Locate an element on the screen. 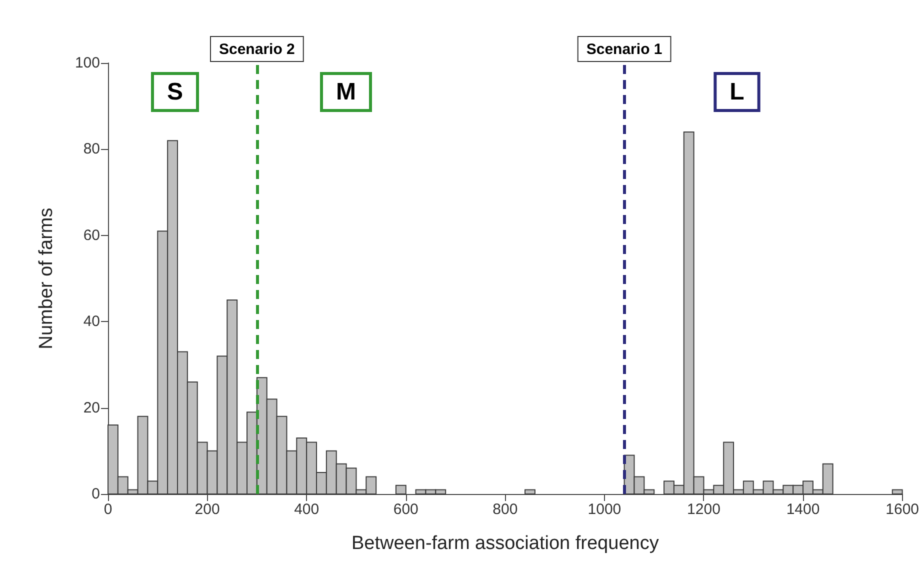  x-tick-label: 400 is located at coordinates (307, 509).